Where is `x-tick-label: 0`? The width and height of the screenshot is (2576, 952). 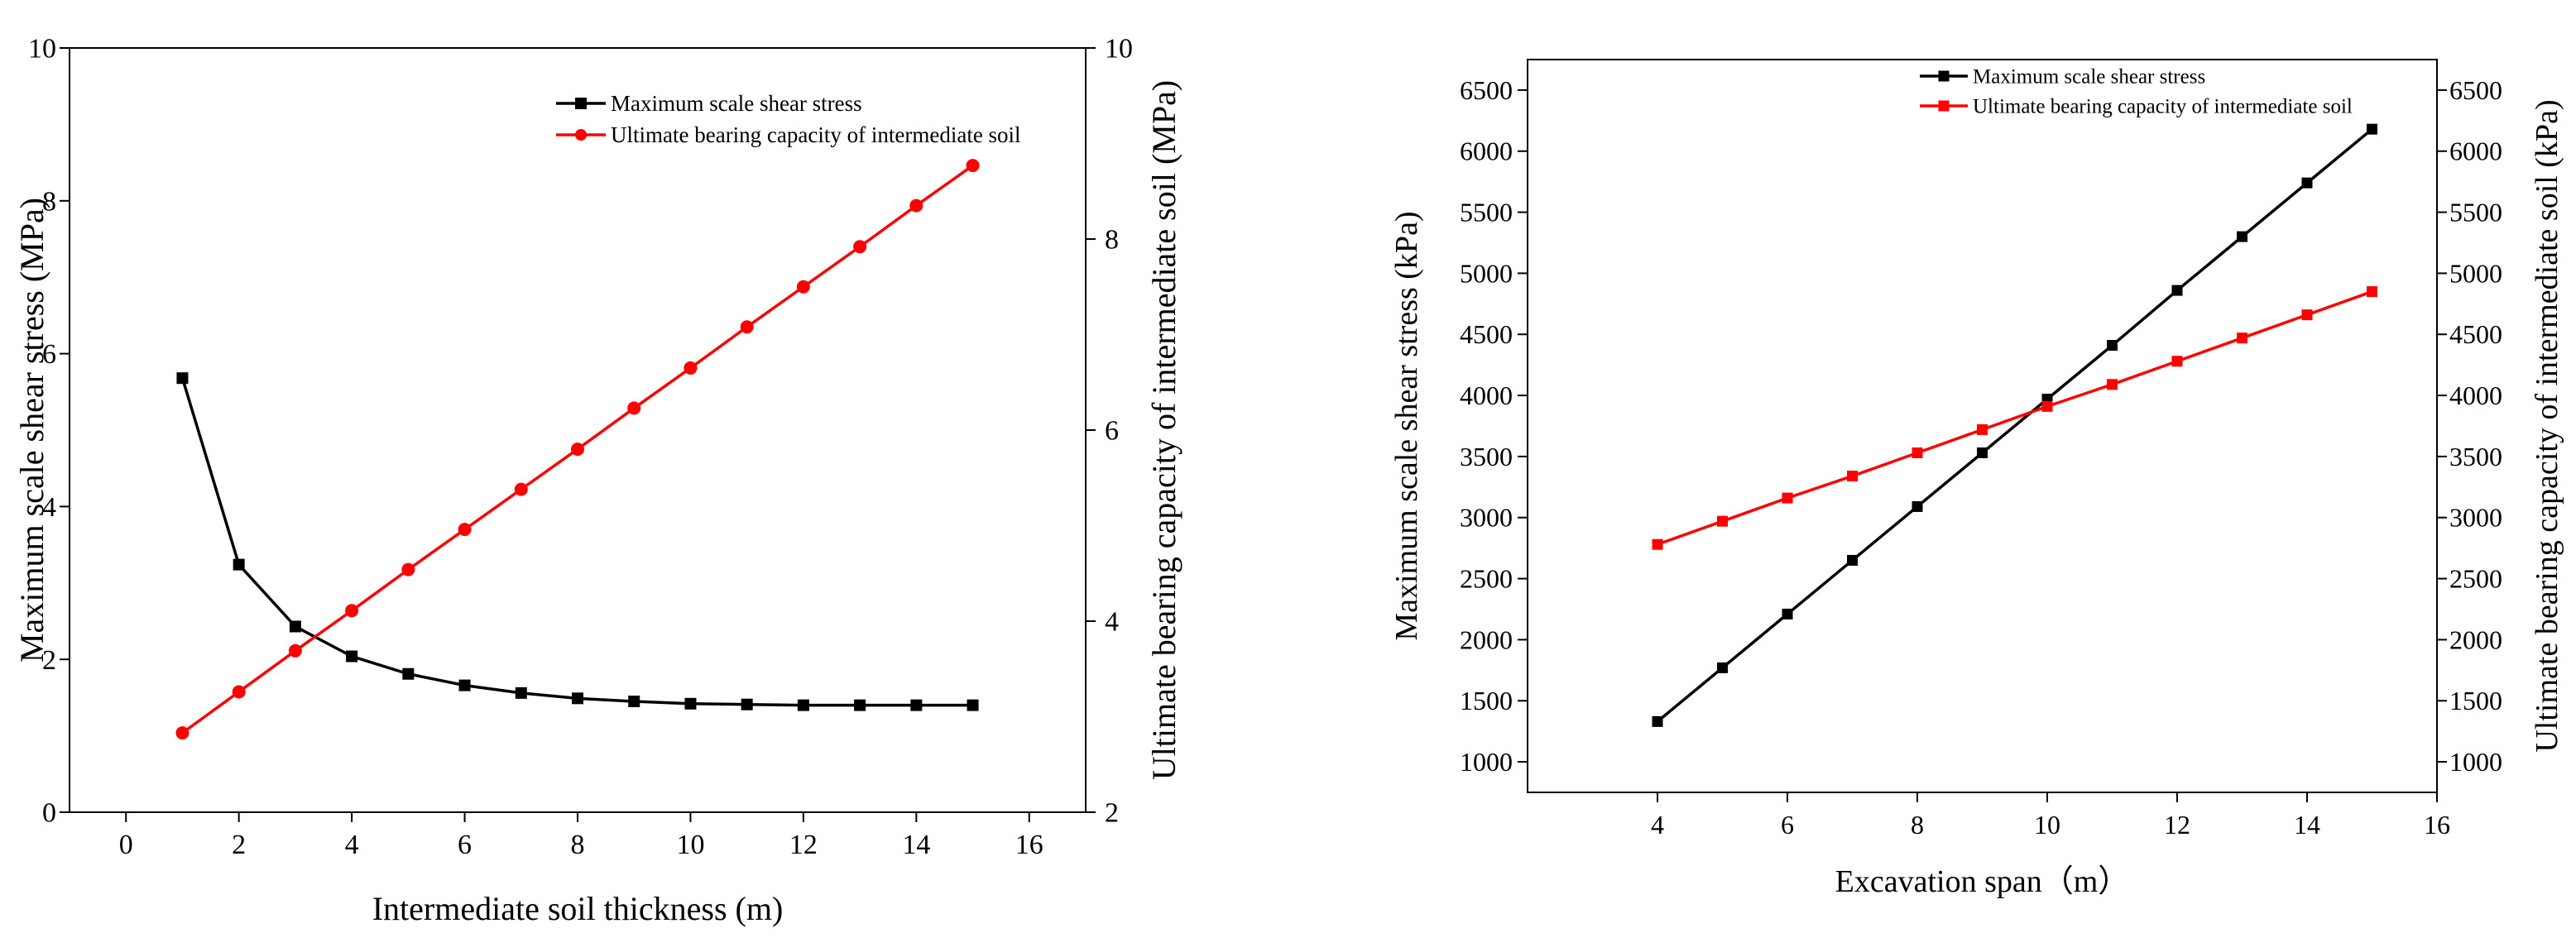 x-tick-label: 0 is located at coordinates (126, 845).